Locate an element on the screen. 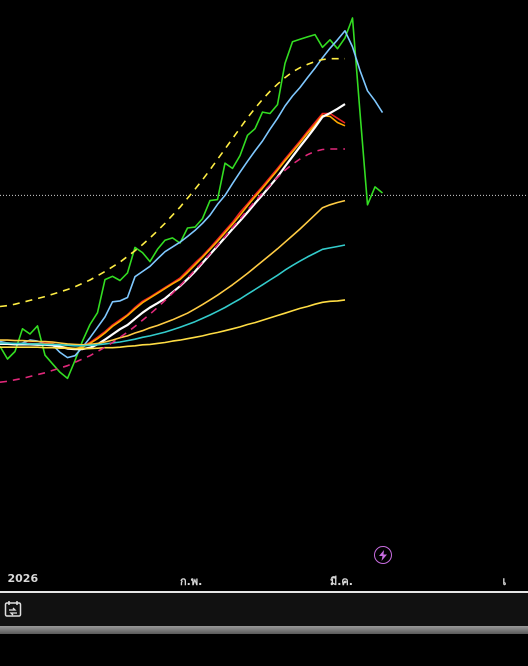 Image resolution: width=528 pixels, height=666 pixels. x-tick-label: เ is located at coordinates (504, 581).